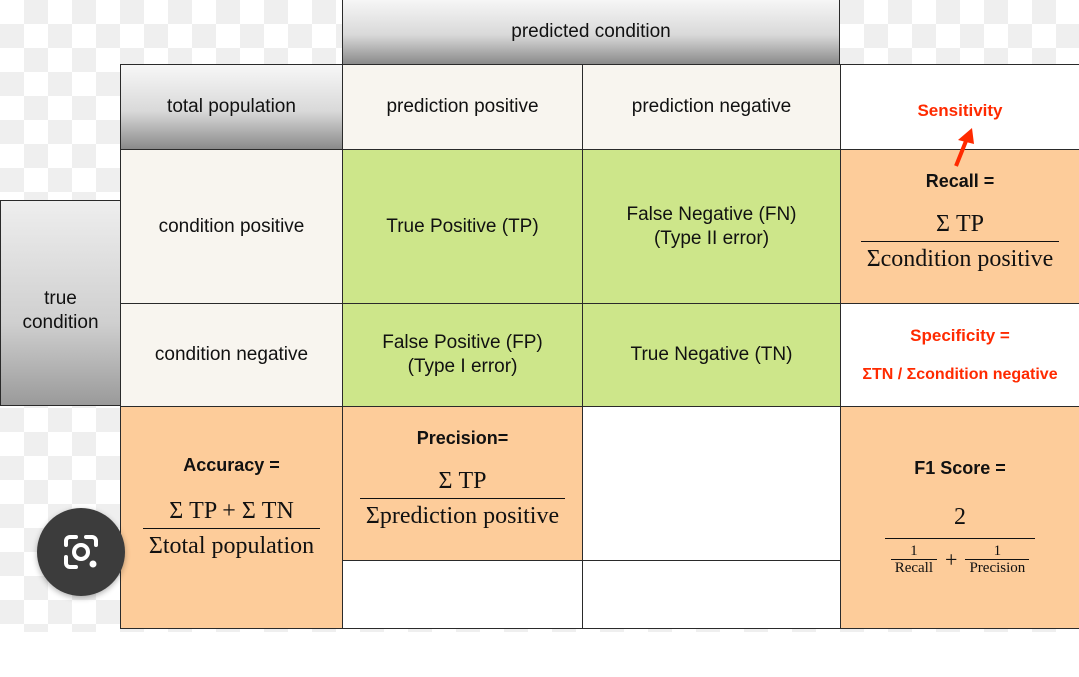  I want to click on google-lens-icon, so click(81, 552).